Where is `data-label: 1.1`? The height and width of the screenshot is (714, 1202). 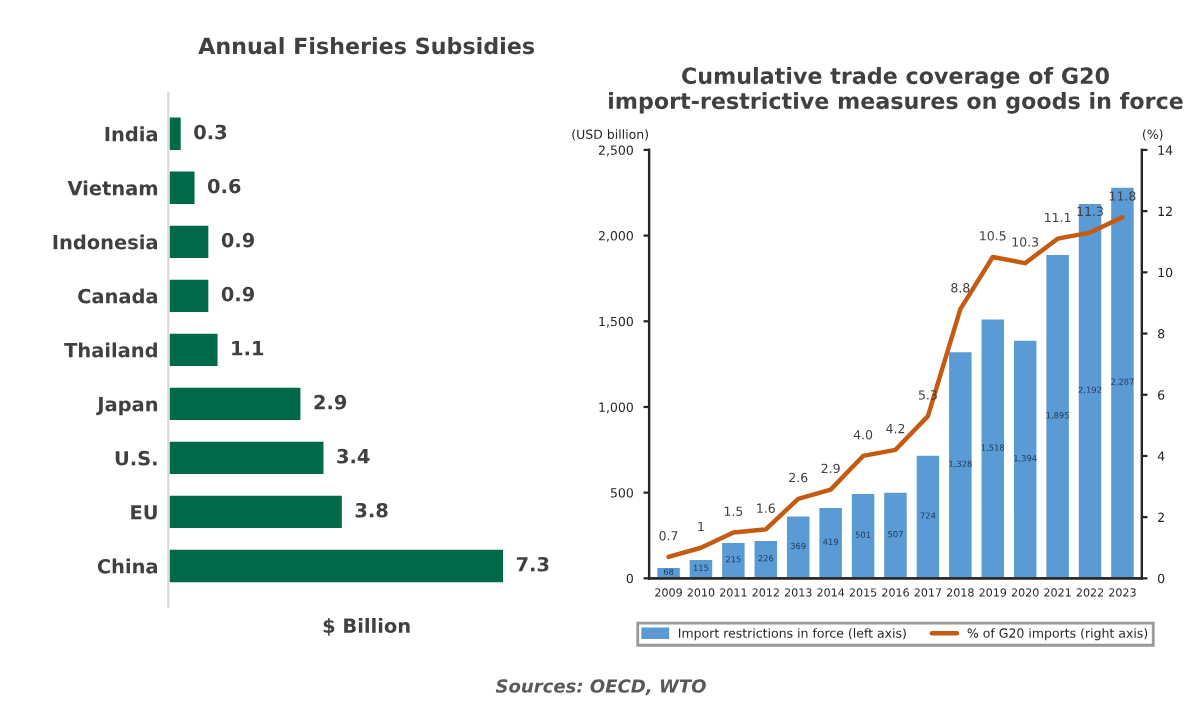 data-label: 1.1 is located at coordinates (248, 348).